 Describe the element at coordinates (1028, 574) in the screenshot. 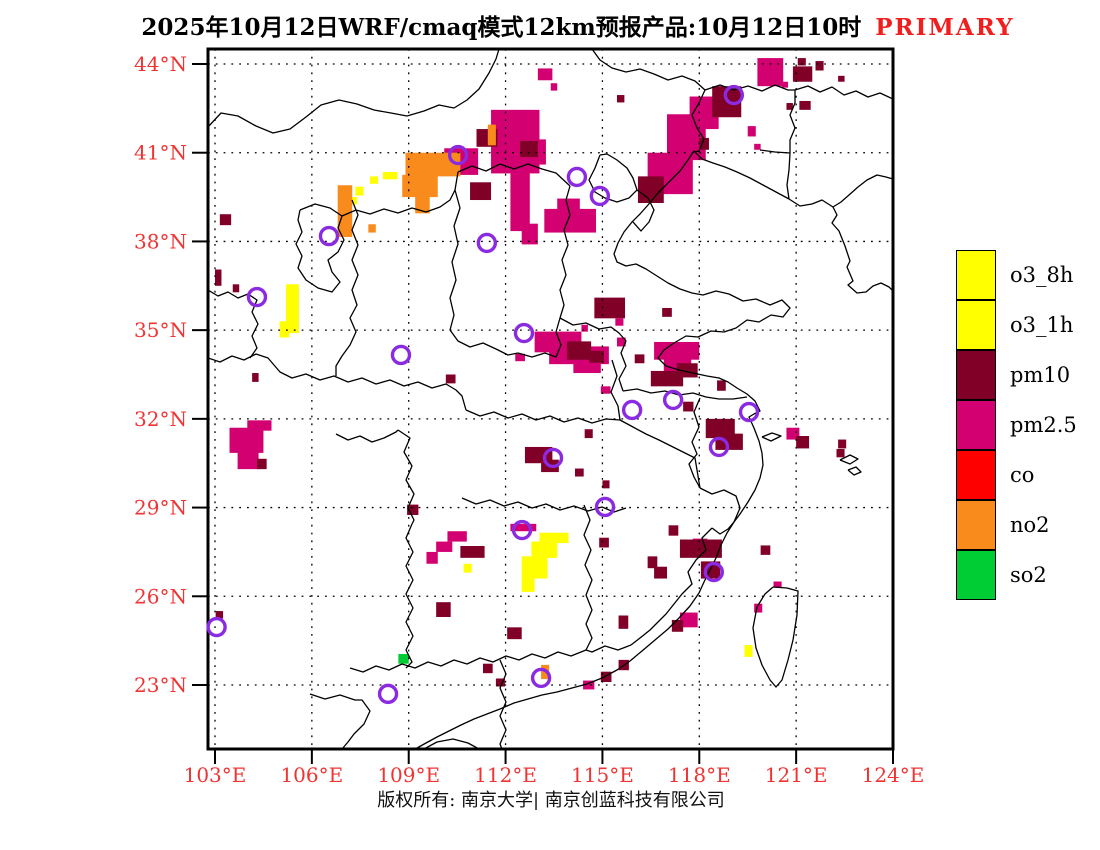

I see `legend-item-so2: so2` at that location.